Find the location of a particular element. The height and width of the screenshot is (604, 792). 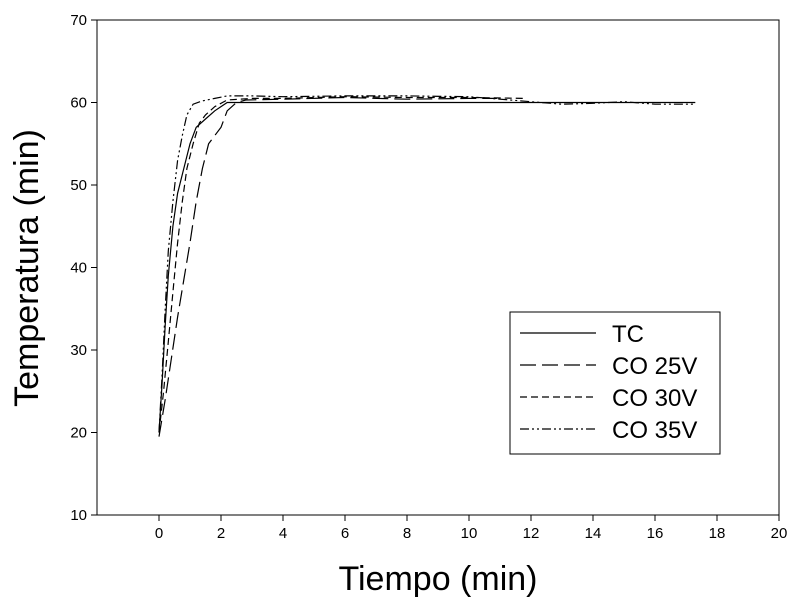

y-tick-label: 70 is located at coordinates (78, 20).